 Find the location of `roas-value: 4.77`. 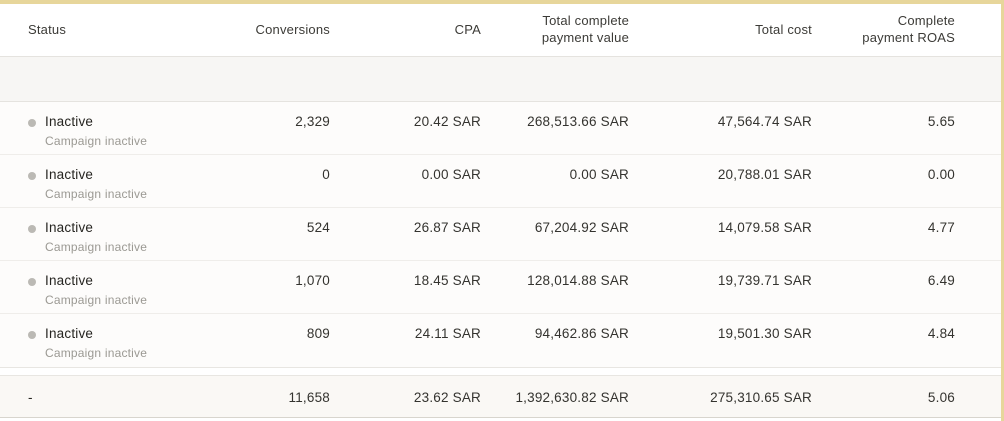

roas-value: 4.77 is located at coordinates (941, 227).